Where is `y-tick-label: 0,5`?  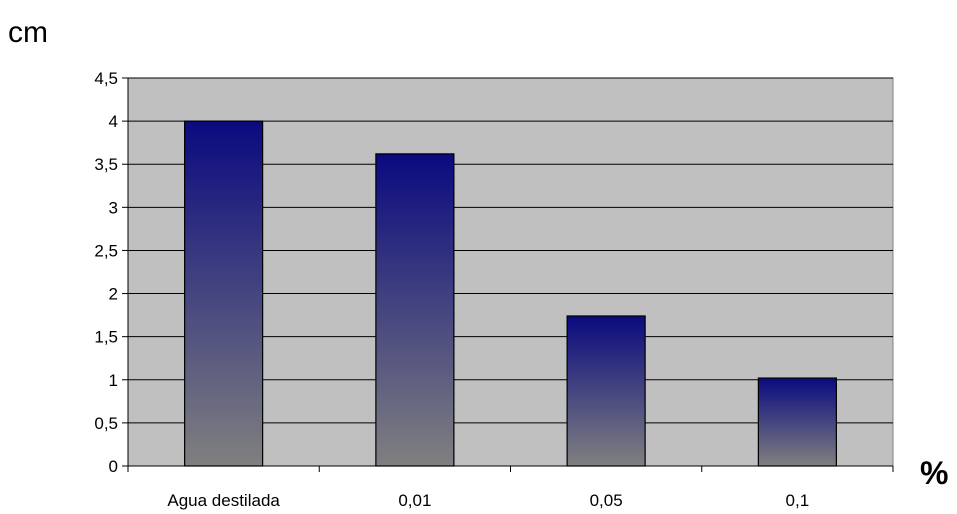
y-tick-label: 0,5 is located at coordinates (106, 423).